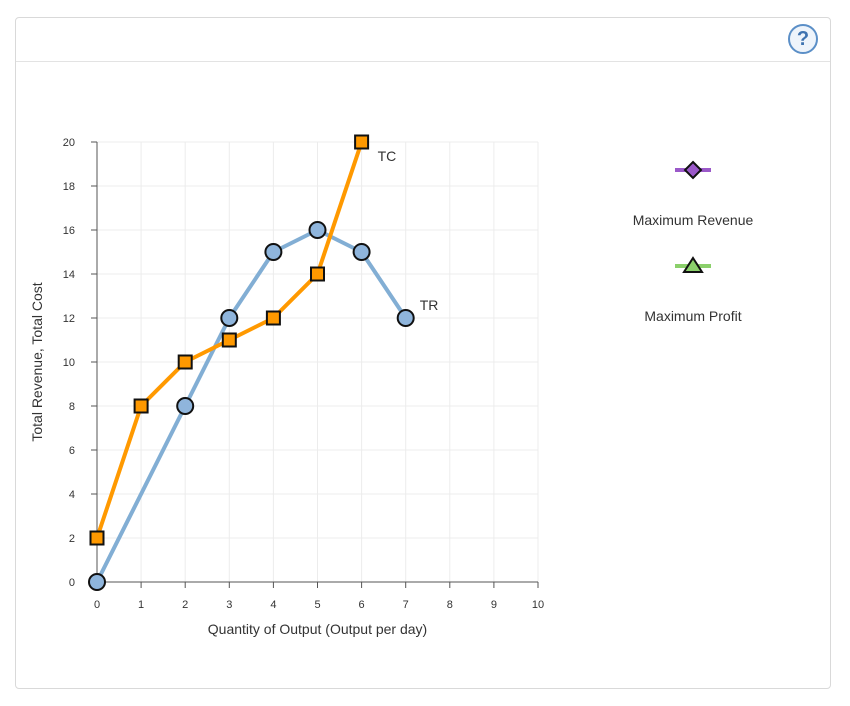 This screenshot has width=850, height=706. What do you see at coordinates (273, 605) in the screenshot?
I see `x-tick-label: 4` at bounding box center [273, 605].